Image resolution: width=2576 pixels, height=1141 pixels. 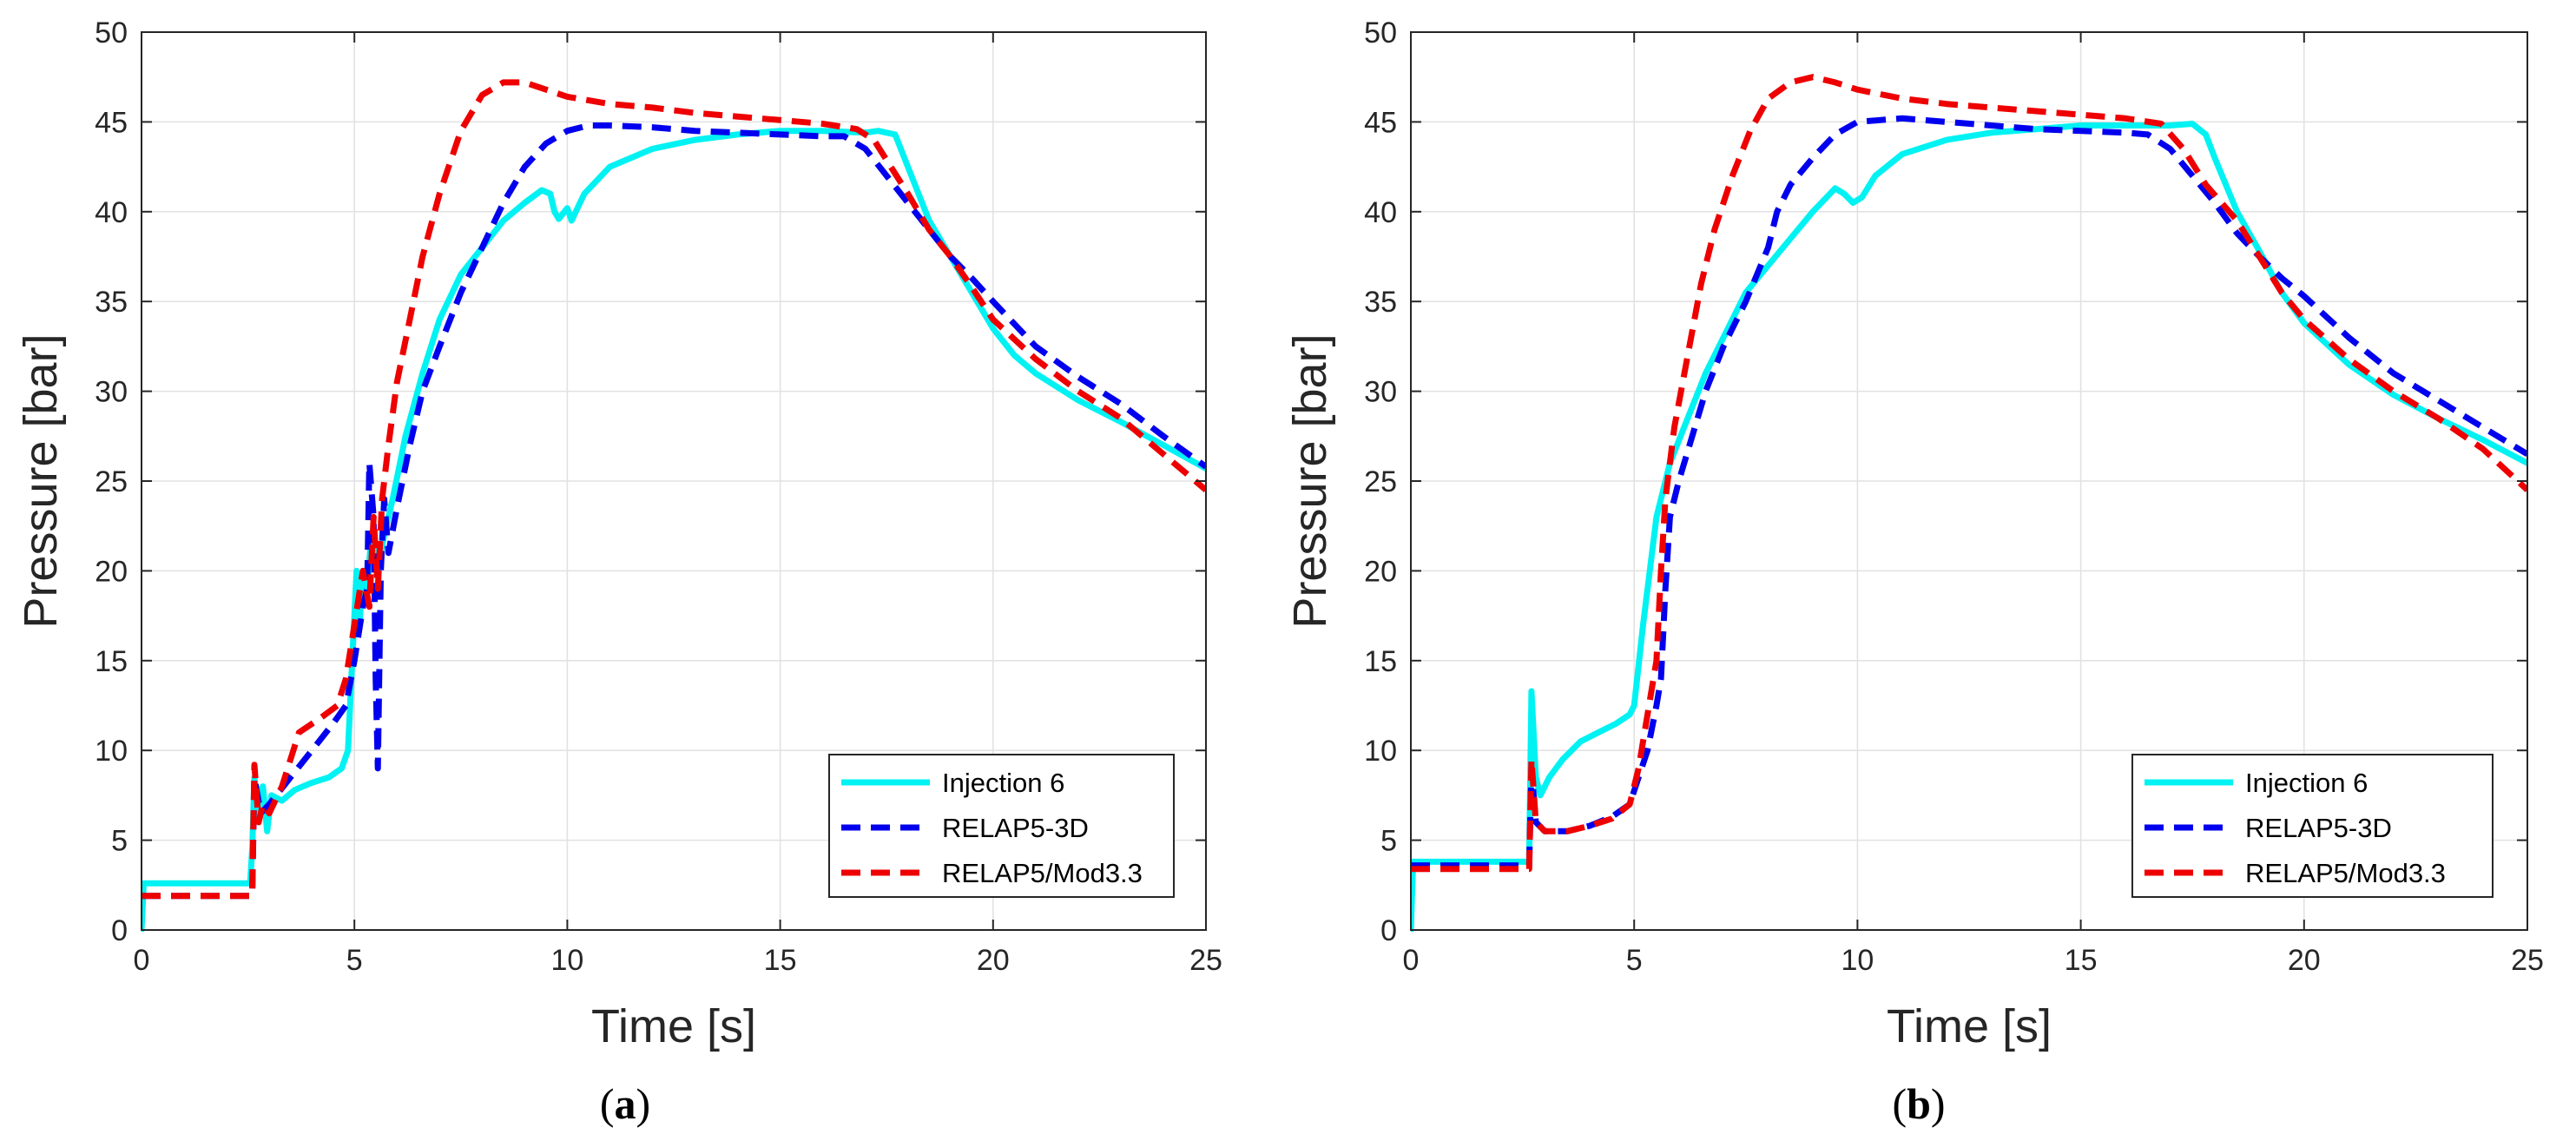 I want to click on panel-label: (b), so click(x=1918, y=1103).